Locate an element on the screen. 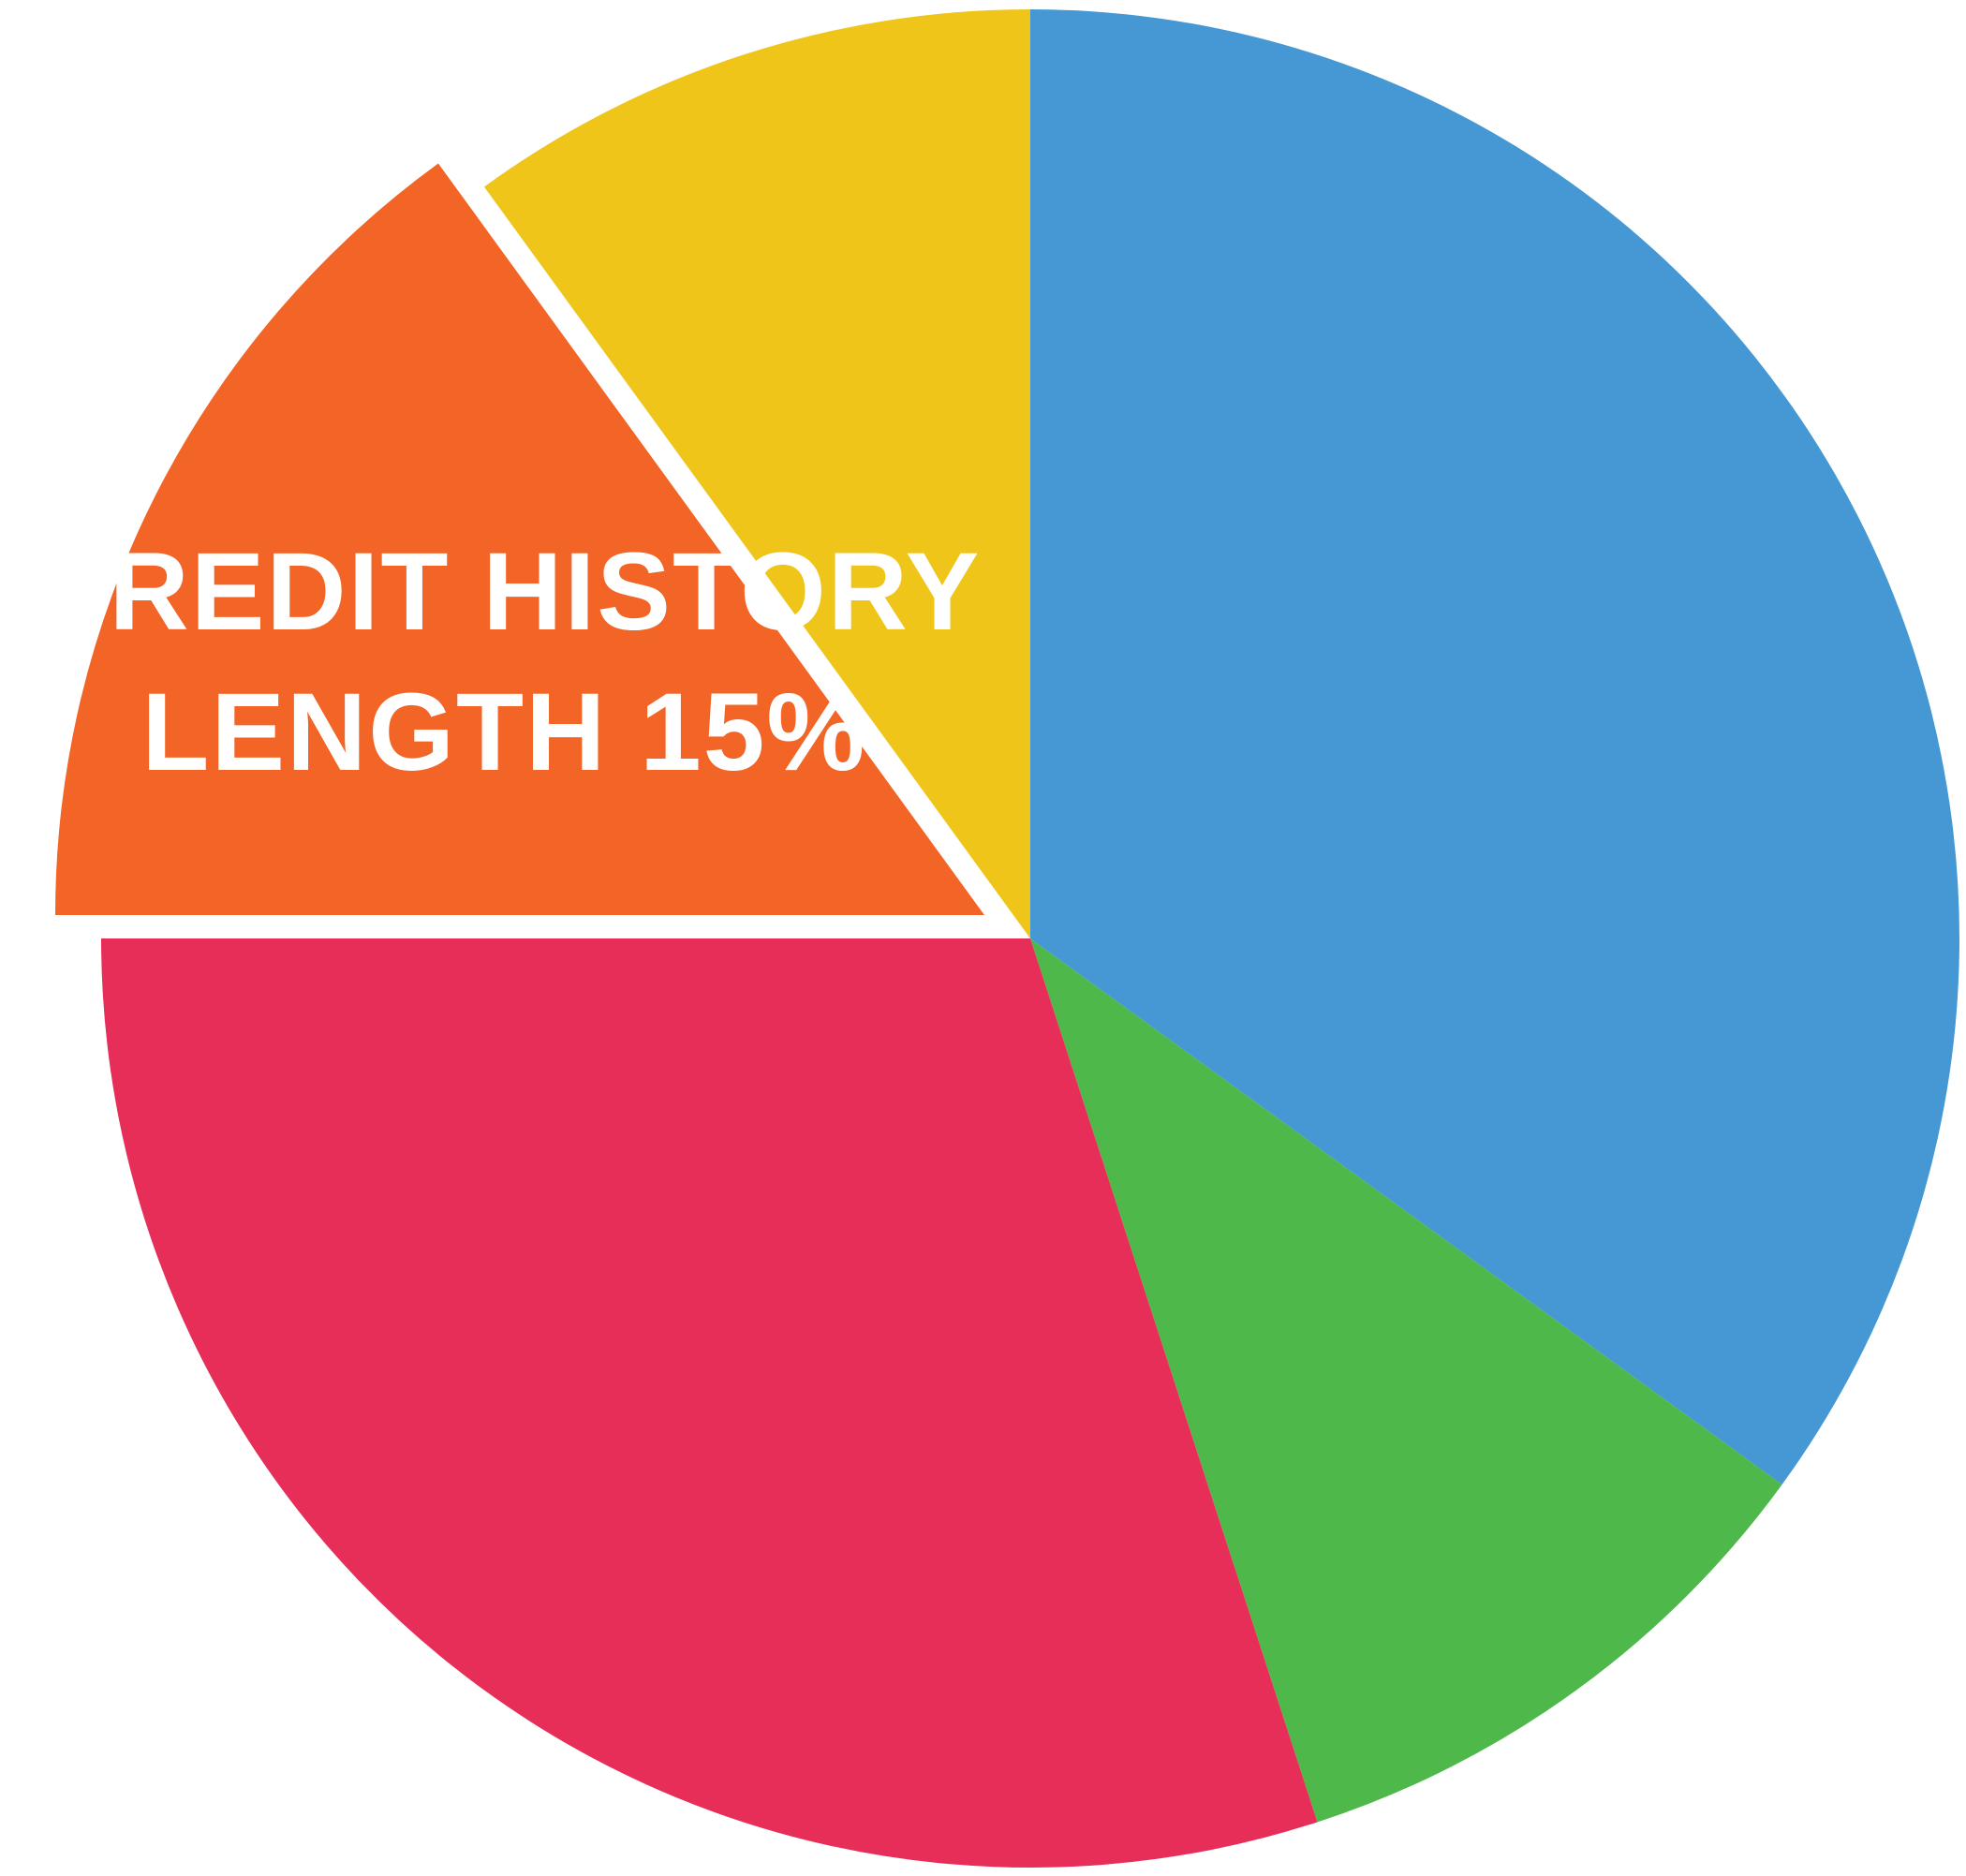 This screenshot has width=1966, height=1876. slice-label-4-line-1: CREDIT HISTORY is located at coordinates (504, 592).